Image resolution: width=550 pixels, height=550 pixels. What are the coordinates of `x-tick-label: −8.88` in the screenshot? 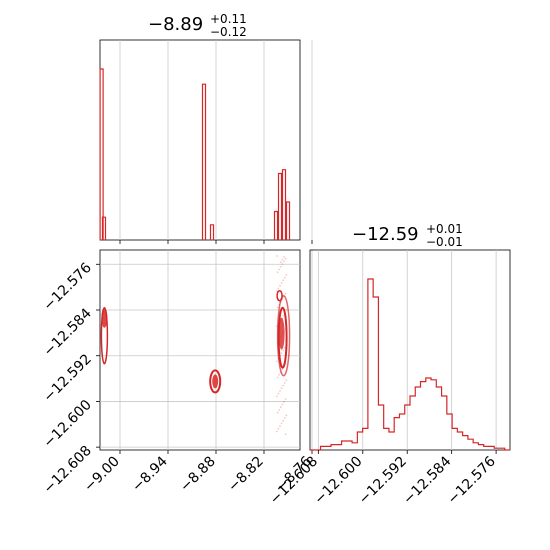 It's located at (198, 475).